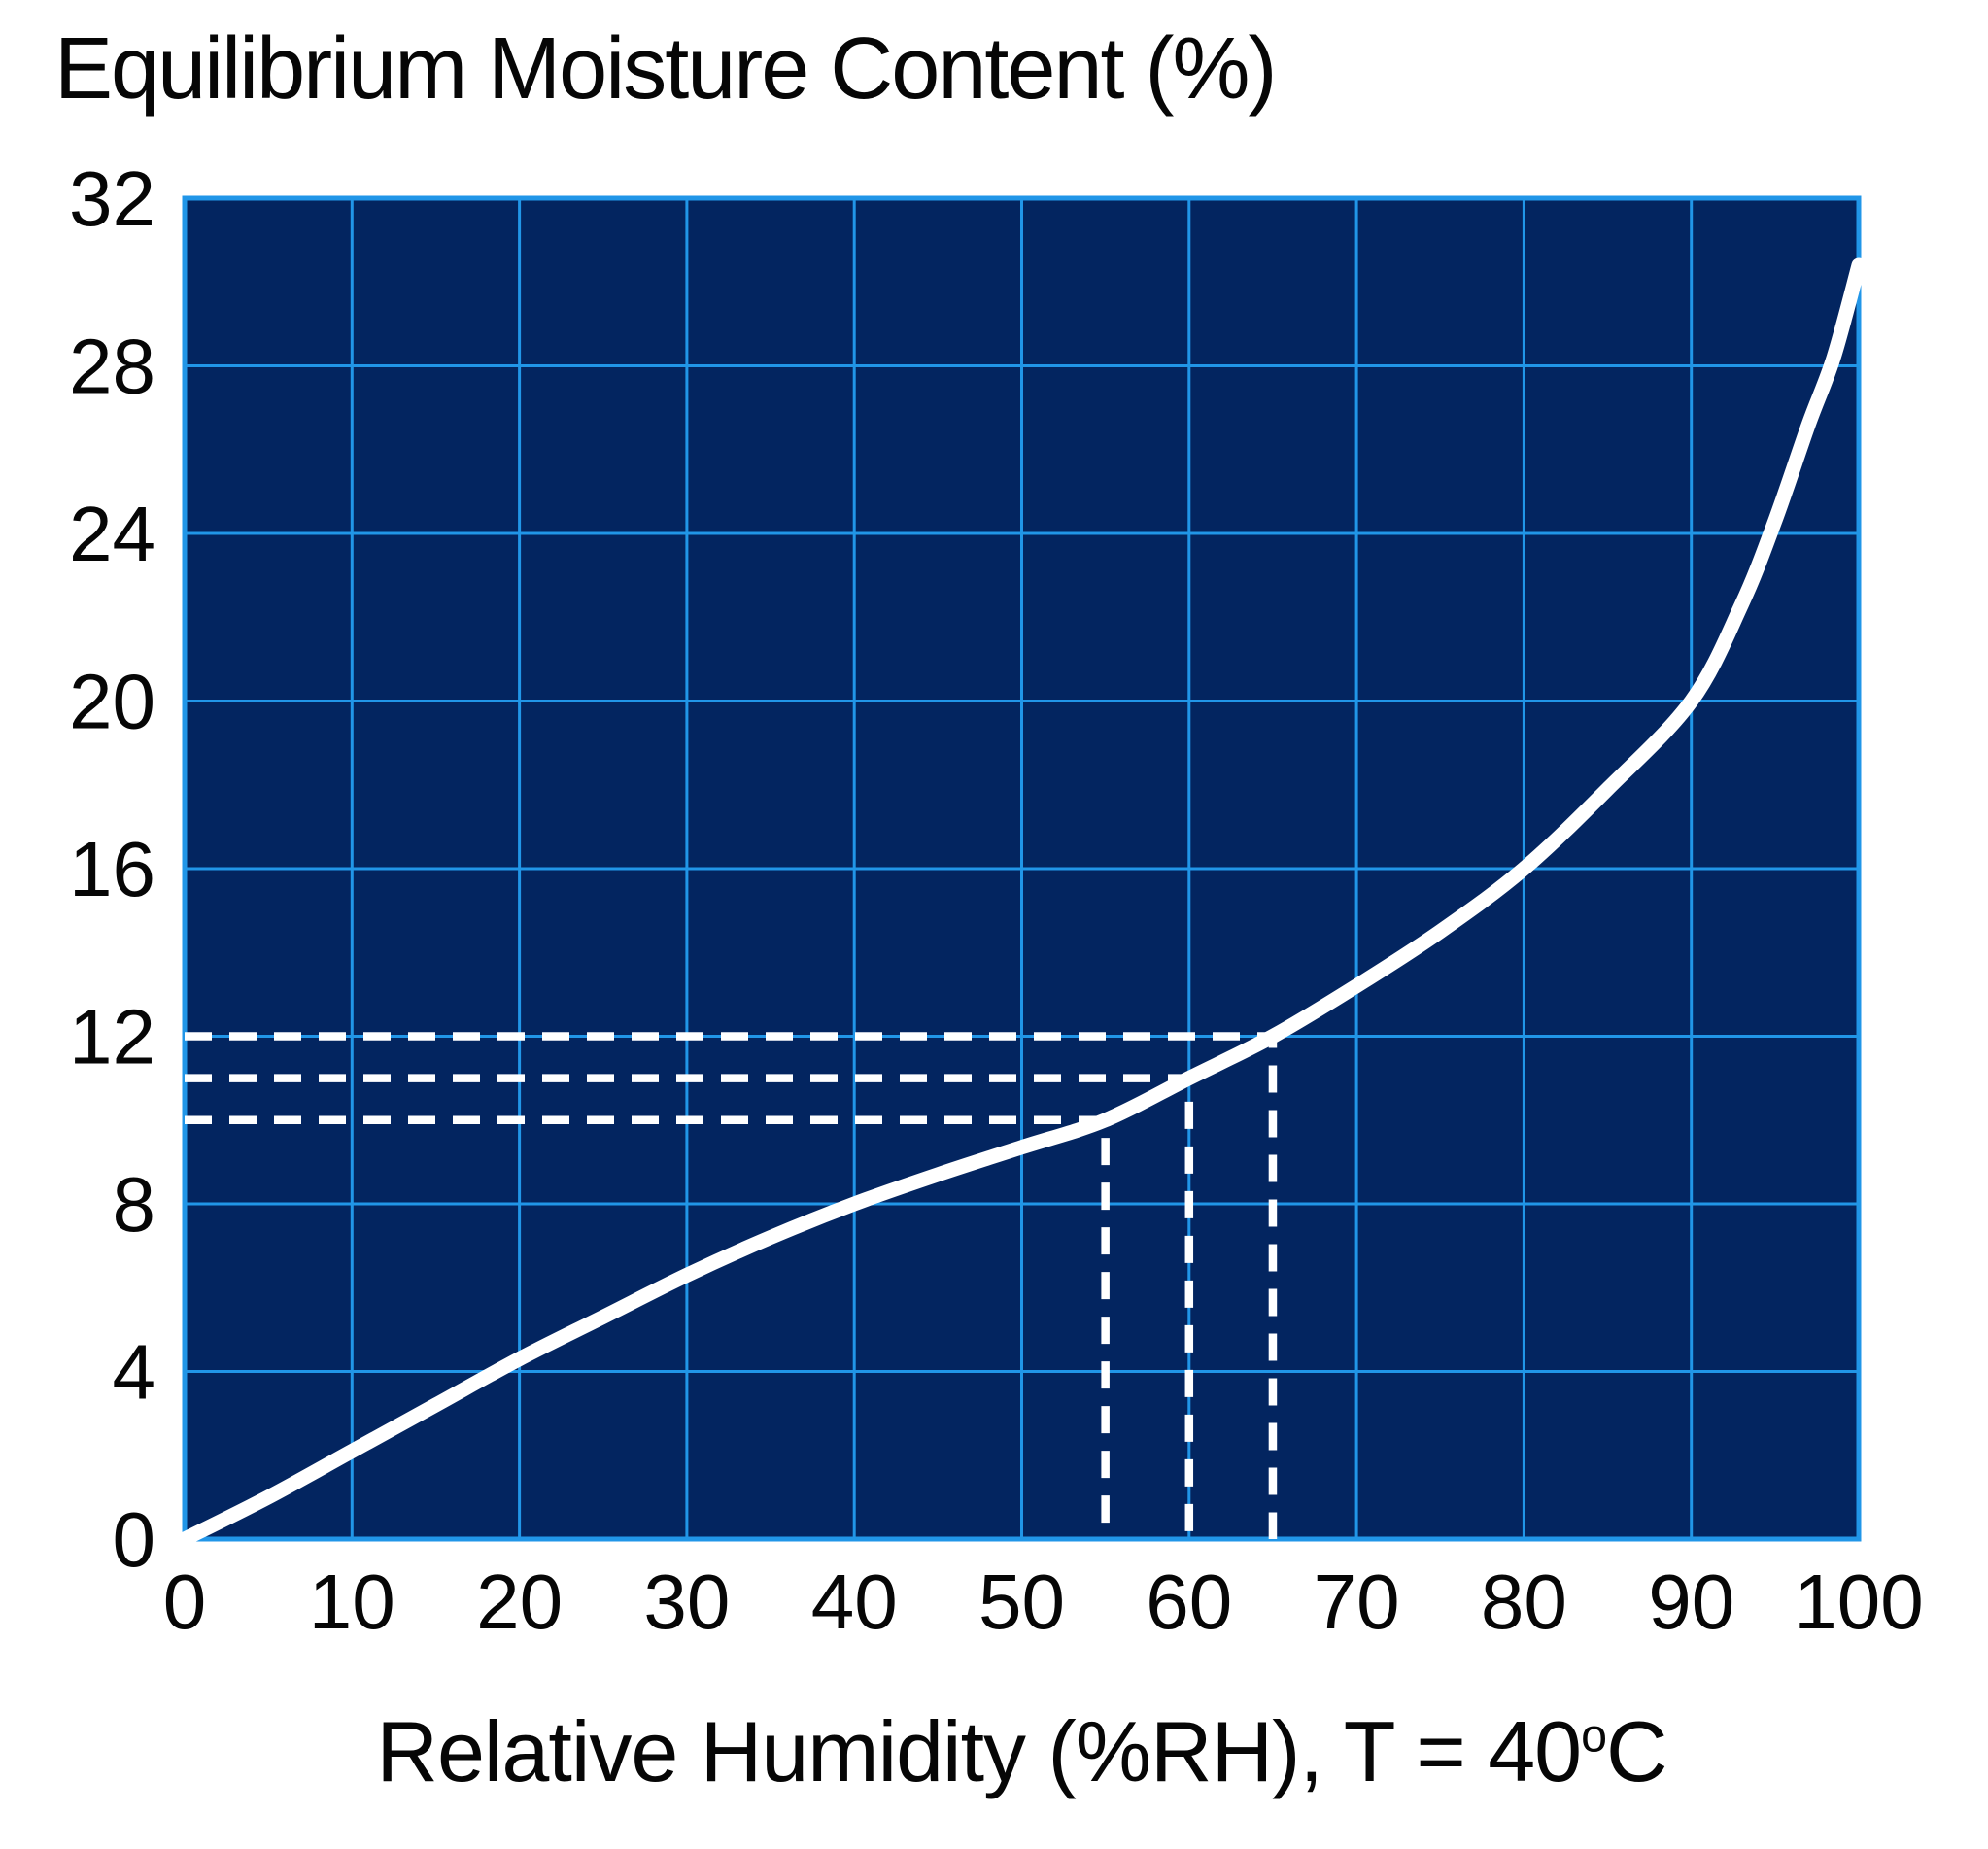 Image resolution: width=1988 pixels, height=1849 pixels. I want to click on y-tick-label: 8, so click(134, 1204).